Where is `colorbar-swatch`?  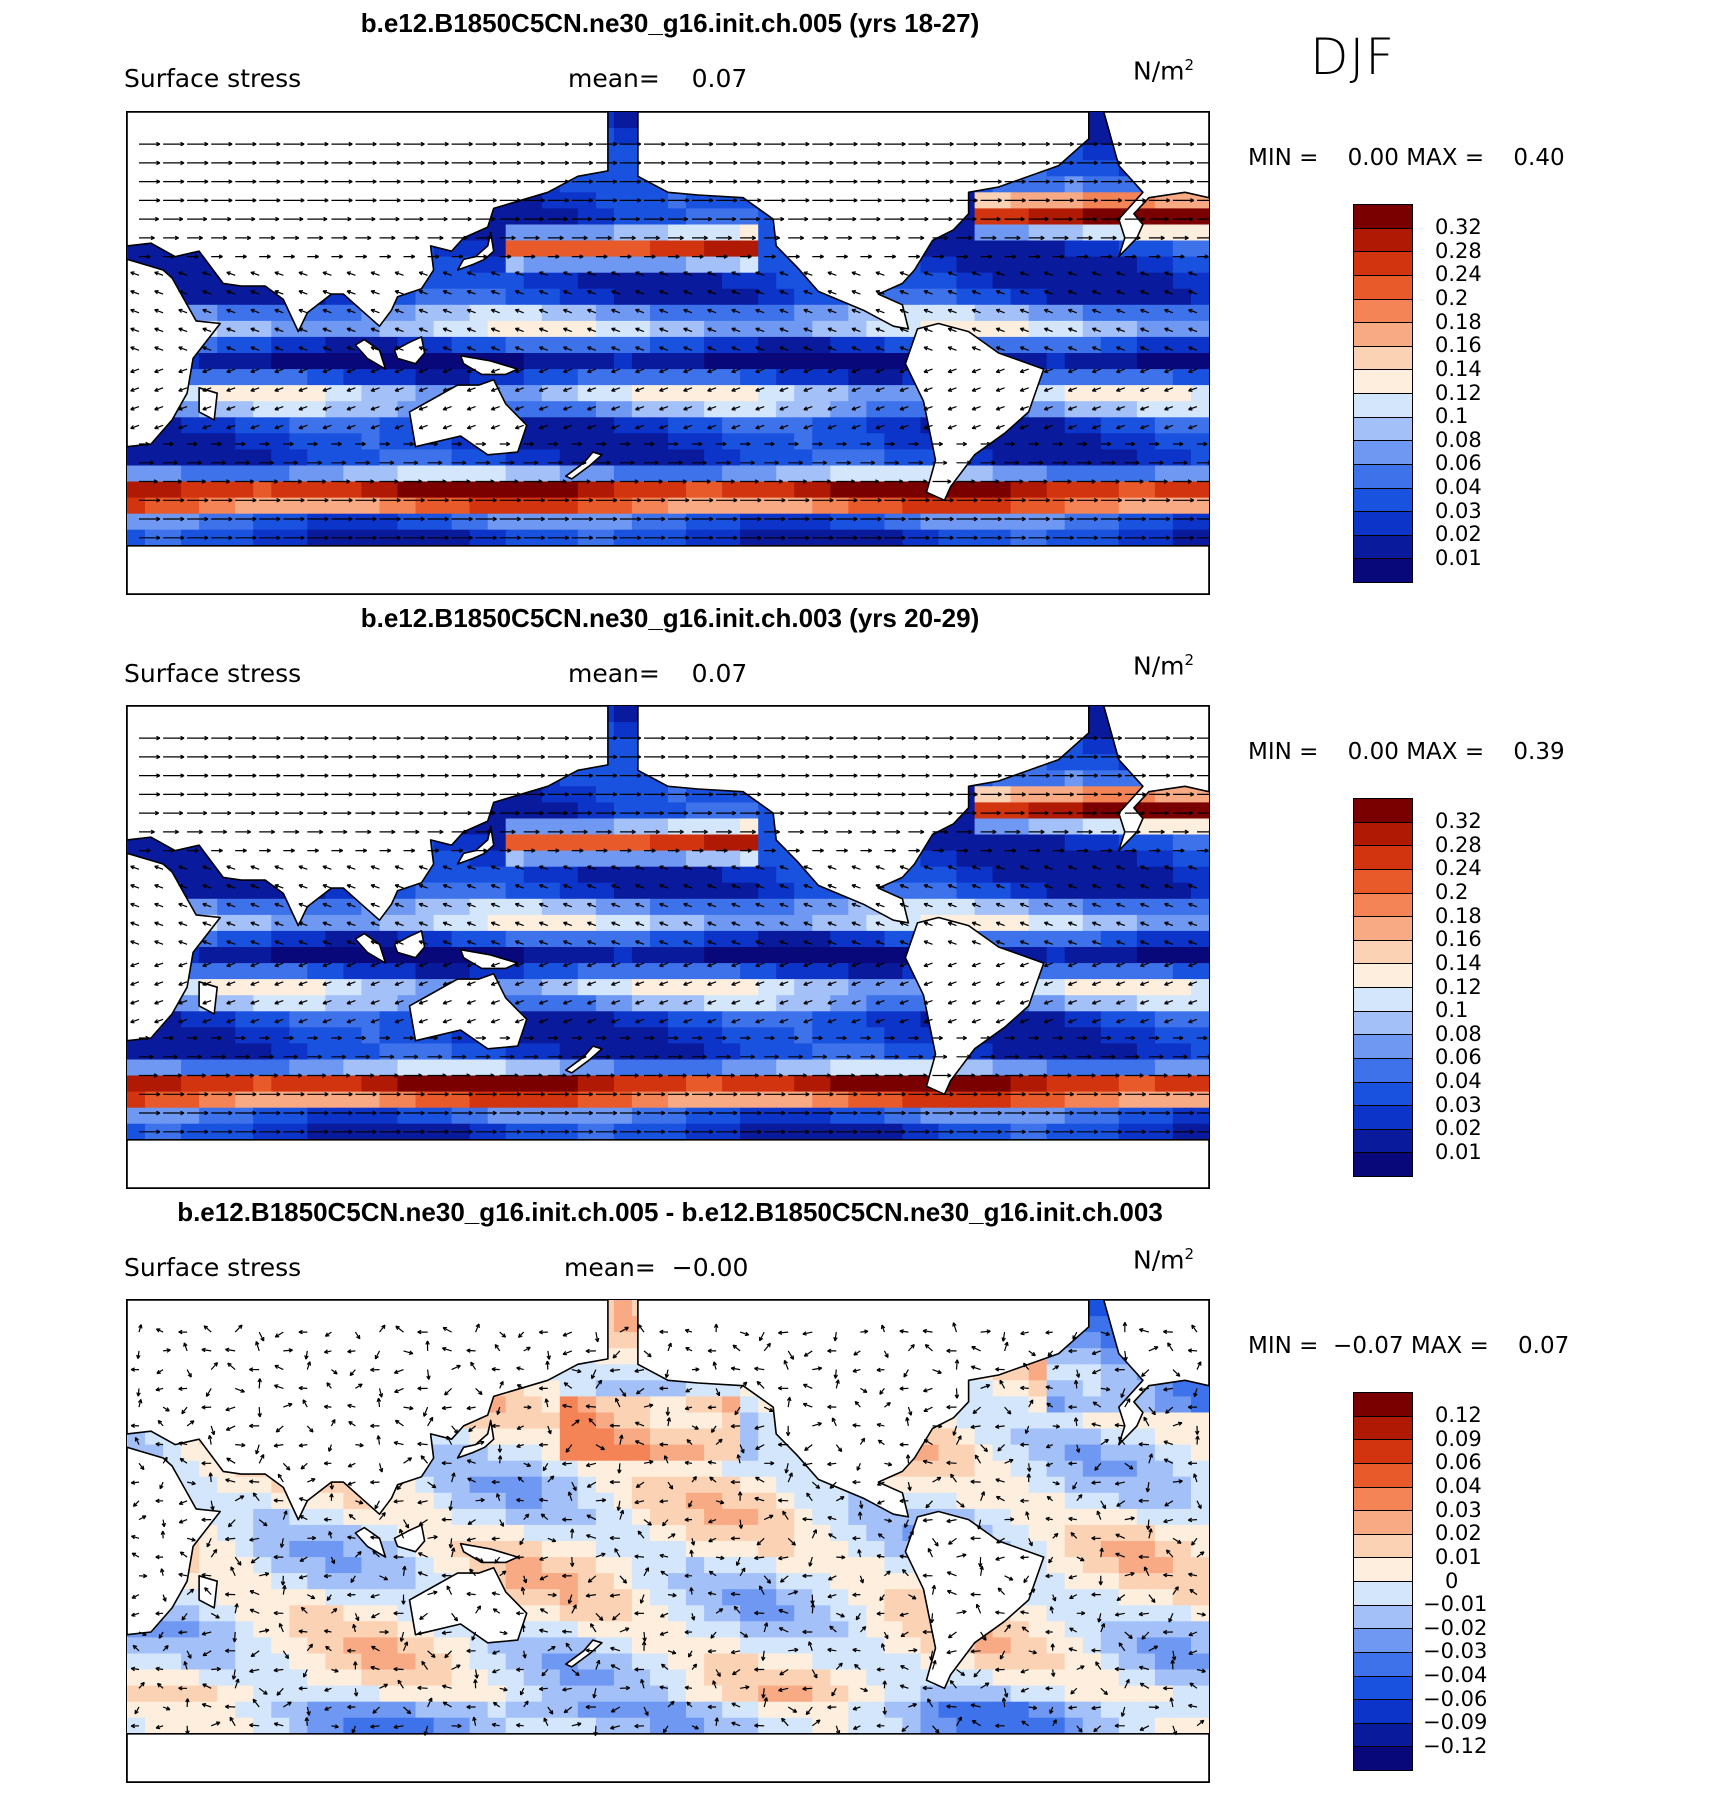
colorbar-swatch is located at coordinates (1383, 547).